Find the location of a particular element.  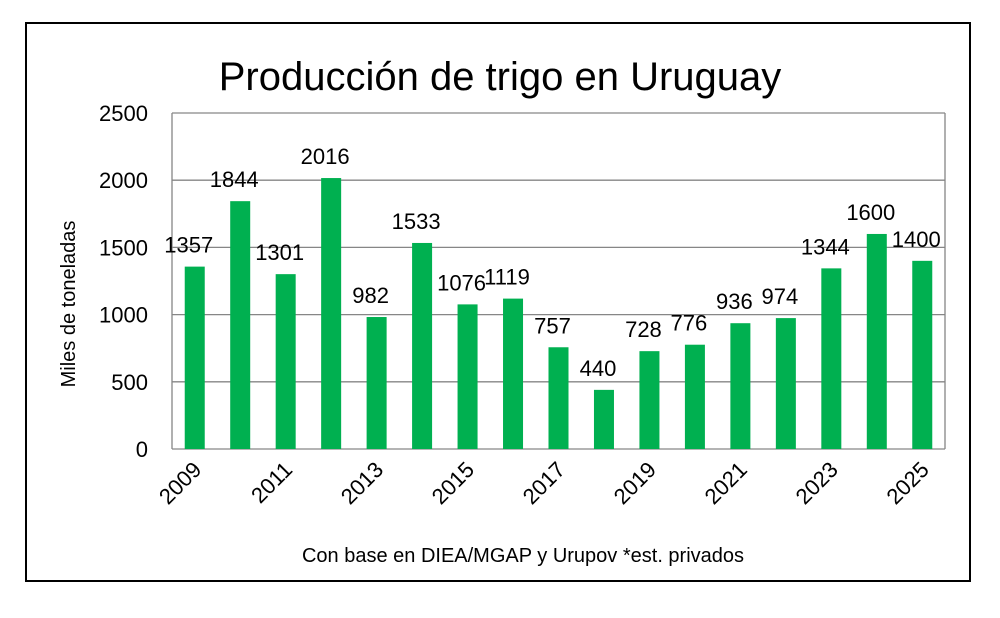

data-label-2016: 1119 is located at coordinates (507, 277).